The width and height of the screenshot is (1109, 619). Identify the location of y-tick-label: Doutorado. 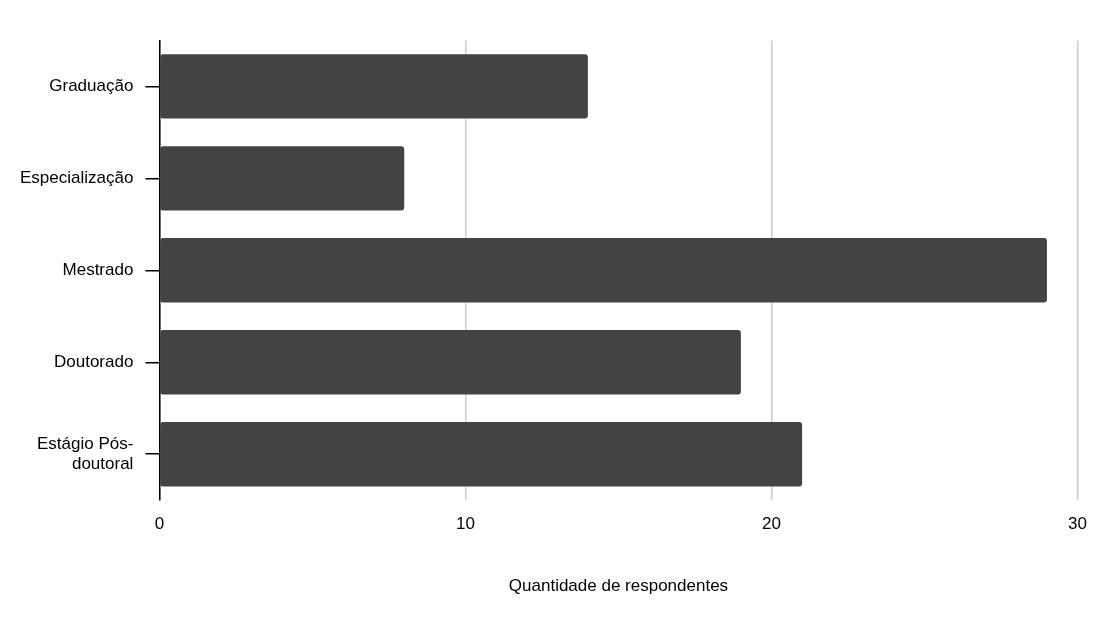
(94, 361).